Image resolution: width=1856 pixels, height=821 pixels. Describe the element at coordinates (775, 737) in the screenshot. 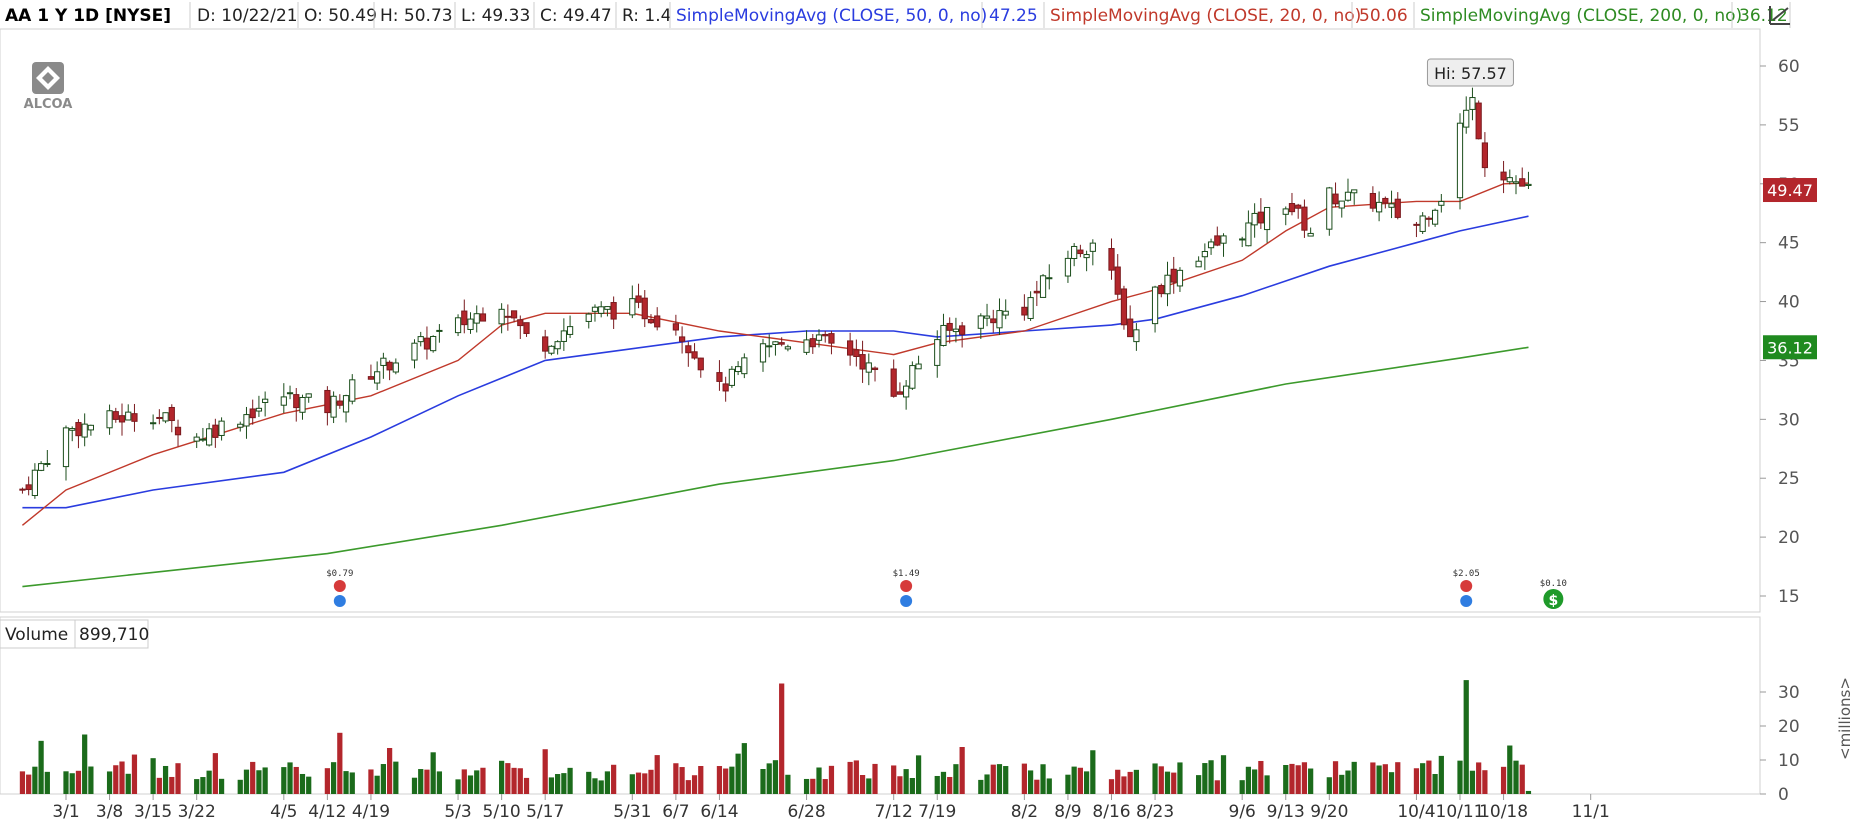

I see `volume-series` at that location.